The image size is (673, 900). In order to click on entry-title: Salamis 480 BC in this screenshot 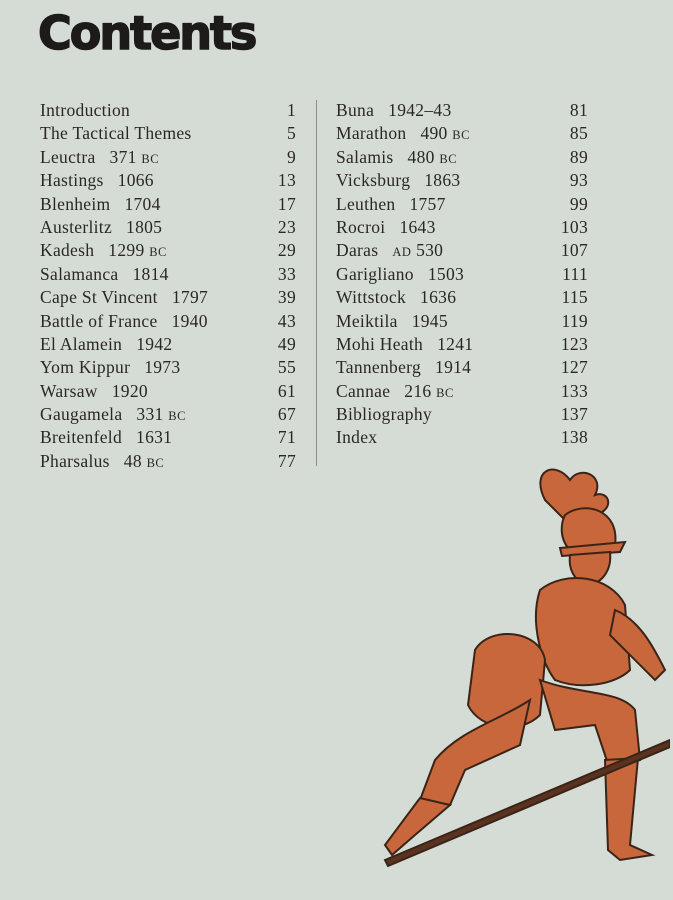, I will do `click(396, 157)`.